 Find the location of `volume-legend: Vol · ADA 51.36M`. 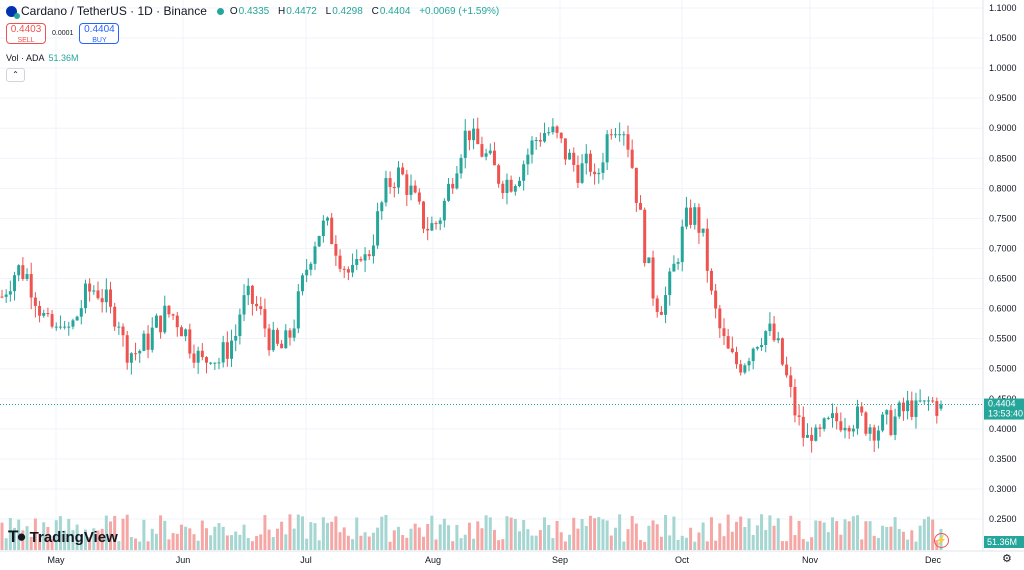

volume-legend: Vol · ADA 51.36M is located at coordinates (42, 58).